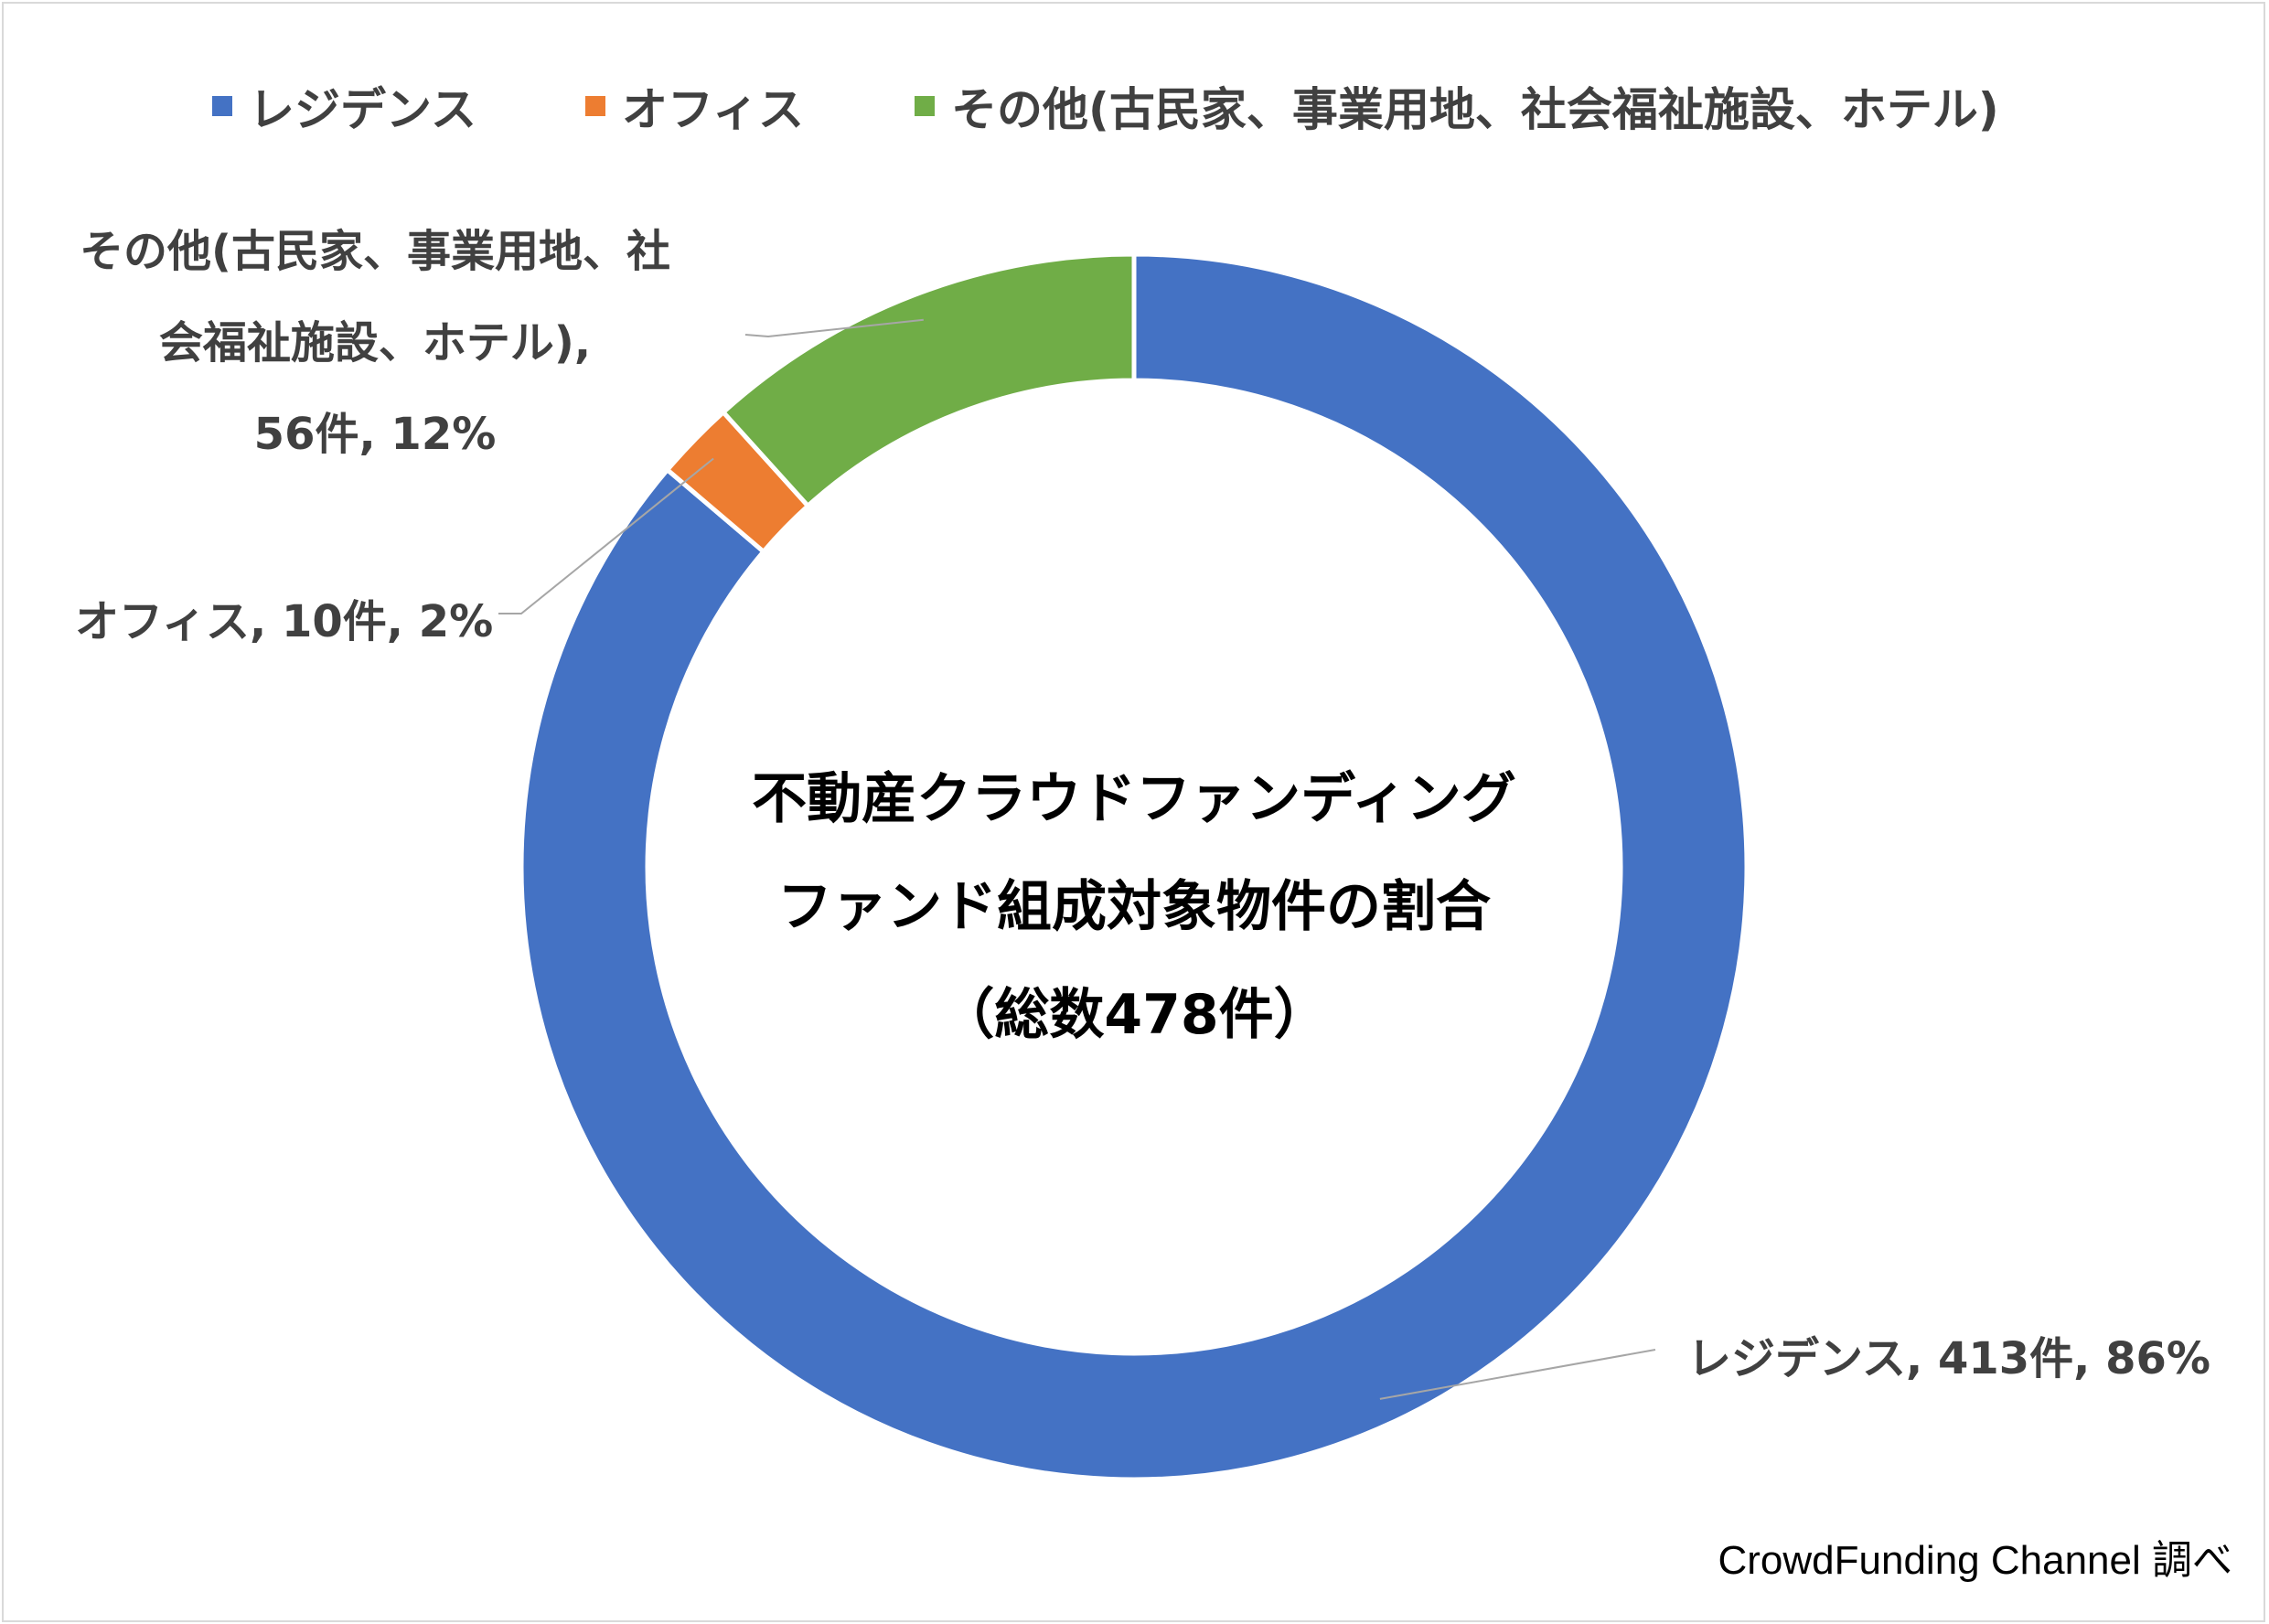 This screenshot has width=2269, height=1624. What do you see at coordinates (1475, 109) in the screenshot?
I see `legend-label-other: その他(古民家、事業用地、社会福祉施設、ホテル)` at bounding box center [1475, 109].